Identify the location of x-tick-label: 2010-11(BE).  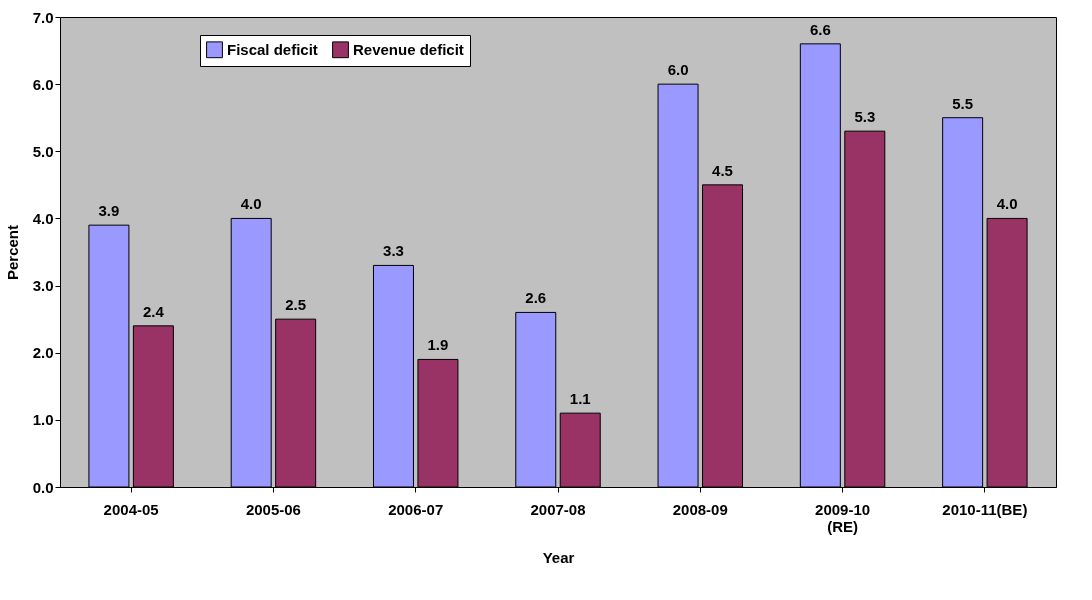
(985, 509).